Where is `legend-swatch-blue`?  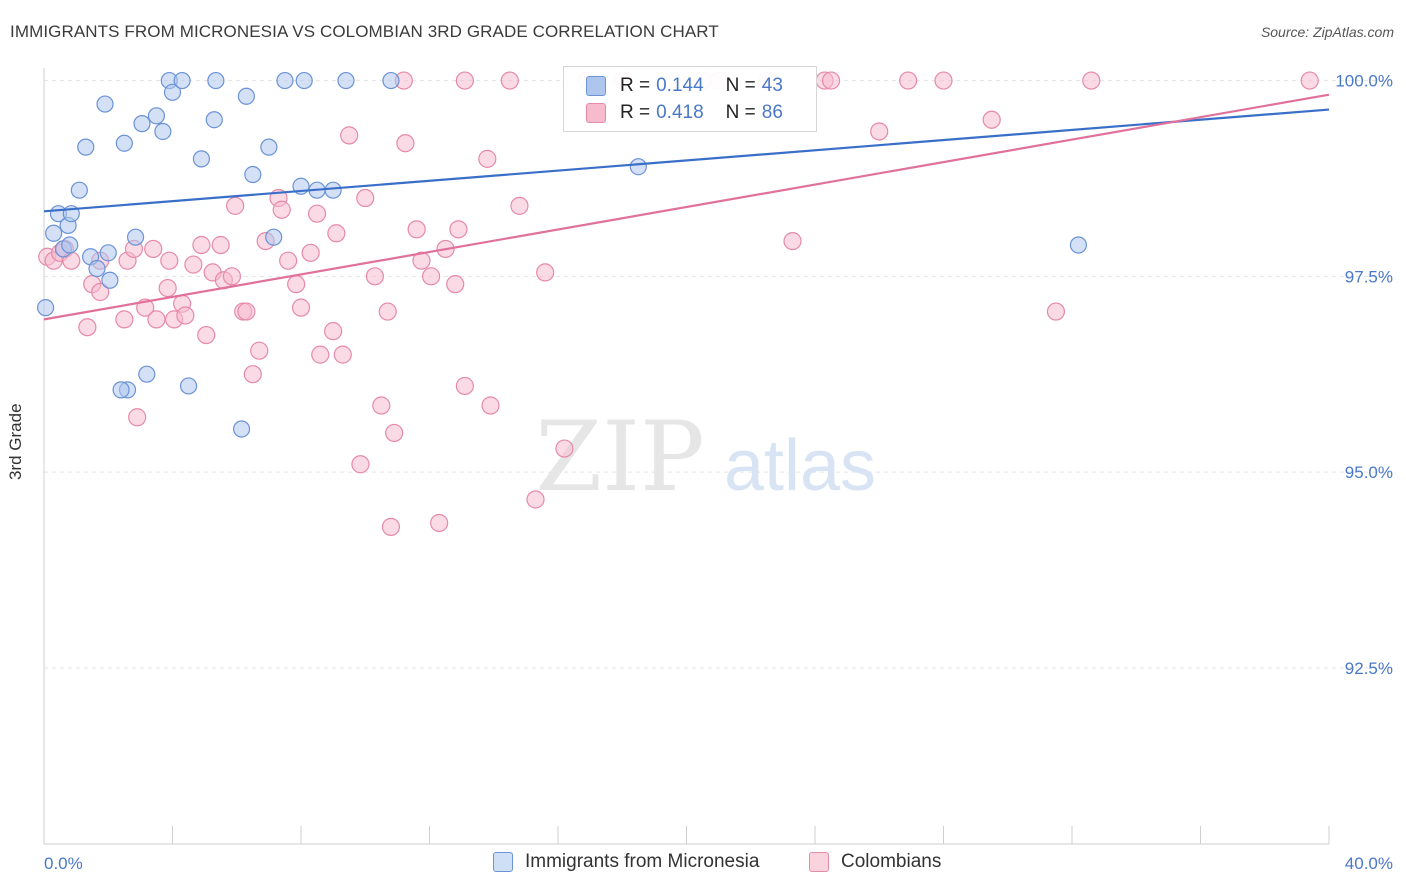 legend-swatch-blue is located at coordinates (596, 86).